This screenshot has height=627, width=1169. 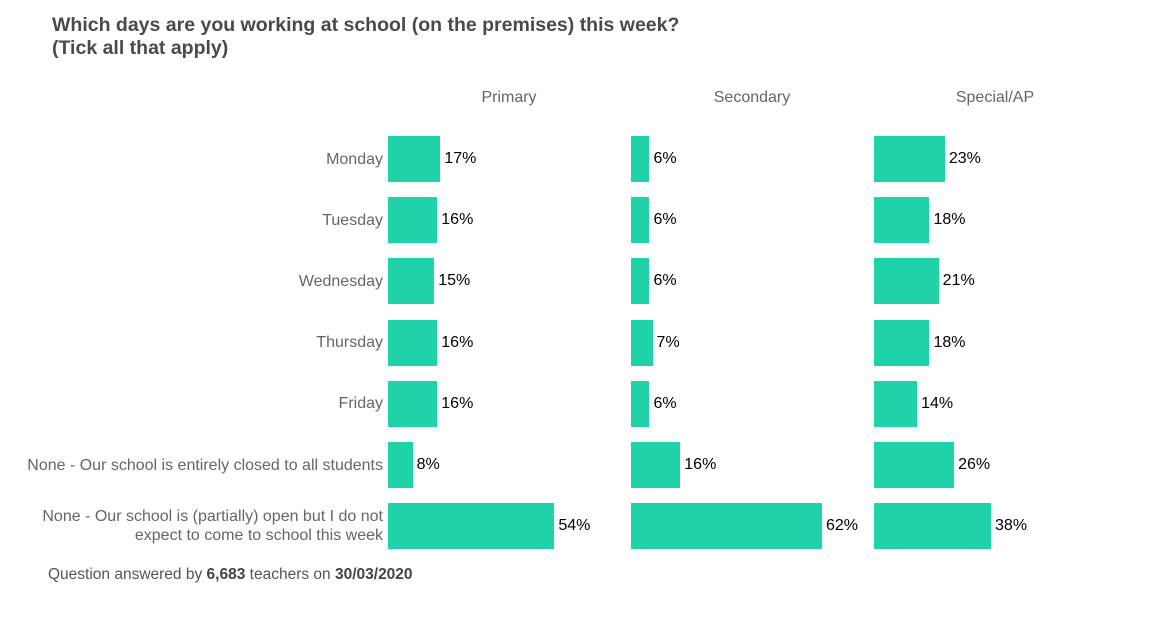 I want to click on value-label-2-1: 18%, so click(x=949, y=220).